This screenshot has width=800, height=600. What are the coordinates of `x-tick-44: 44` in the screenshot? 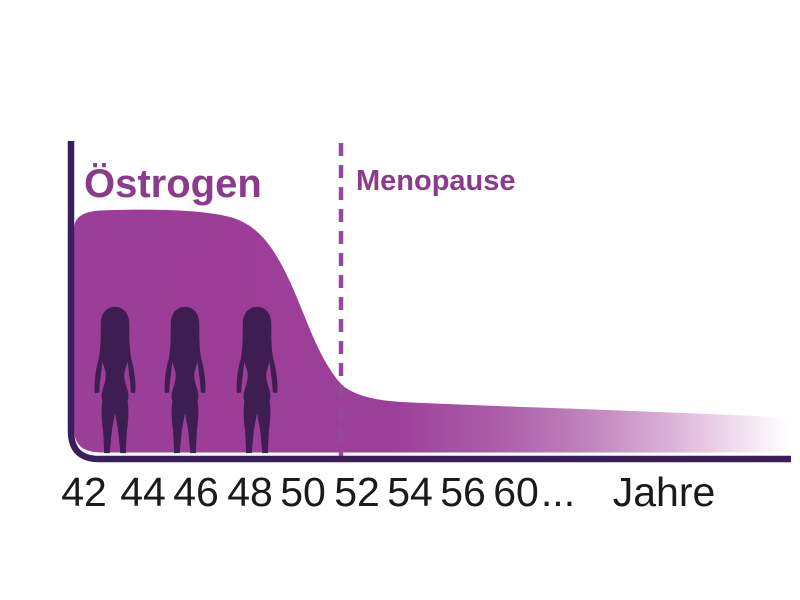 It's located at (143, 492).